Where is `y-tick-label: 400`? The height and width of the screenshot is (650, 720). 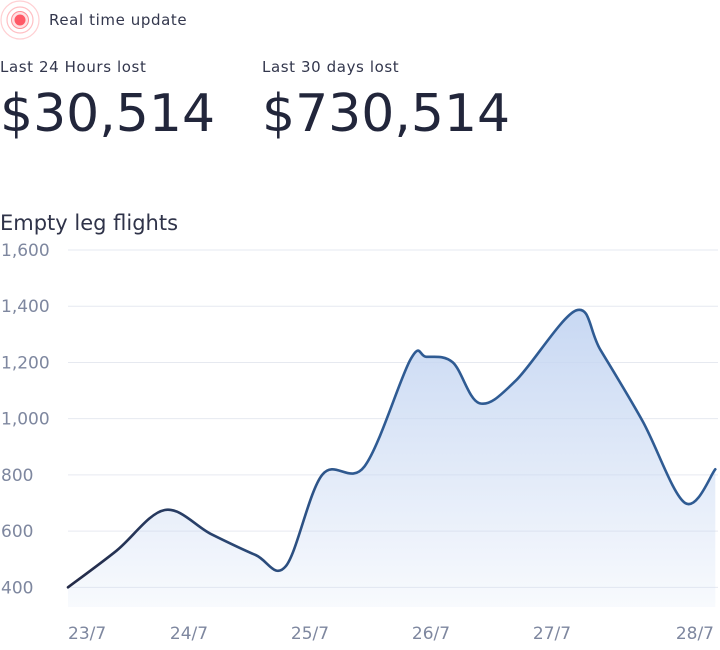 y-tick-label: 400 is located at coordinates (17, 588).